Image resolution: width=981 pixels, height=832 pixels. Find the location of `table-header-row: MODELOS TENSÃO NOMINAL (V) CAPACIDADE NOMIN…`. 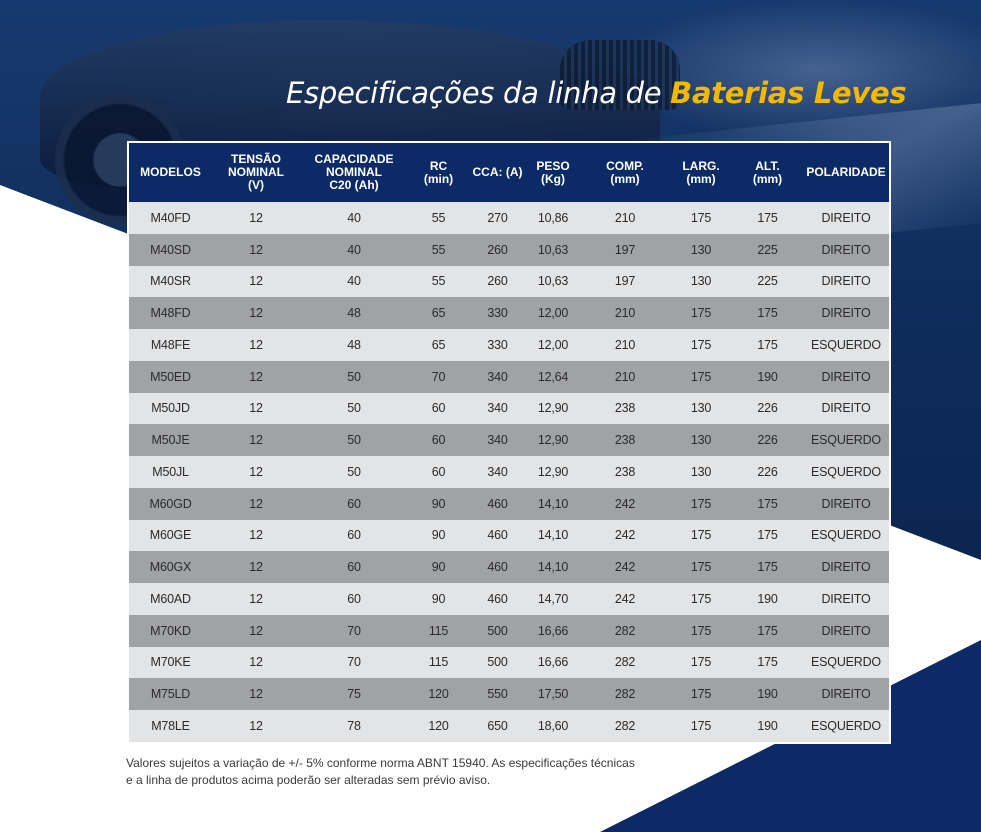

table-header-row: MODELOS TENSÃO NOMINAL (V) CAPACIDADE NOMIN… is located at coordinates (509, 172).